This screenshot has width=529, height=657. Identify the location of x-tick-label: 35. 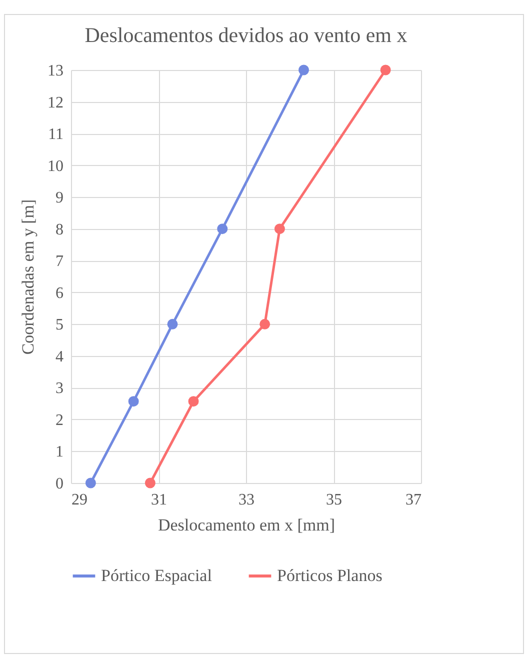
(334, 500).